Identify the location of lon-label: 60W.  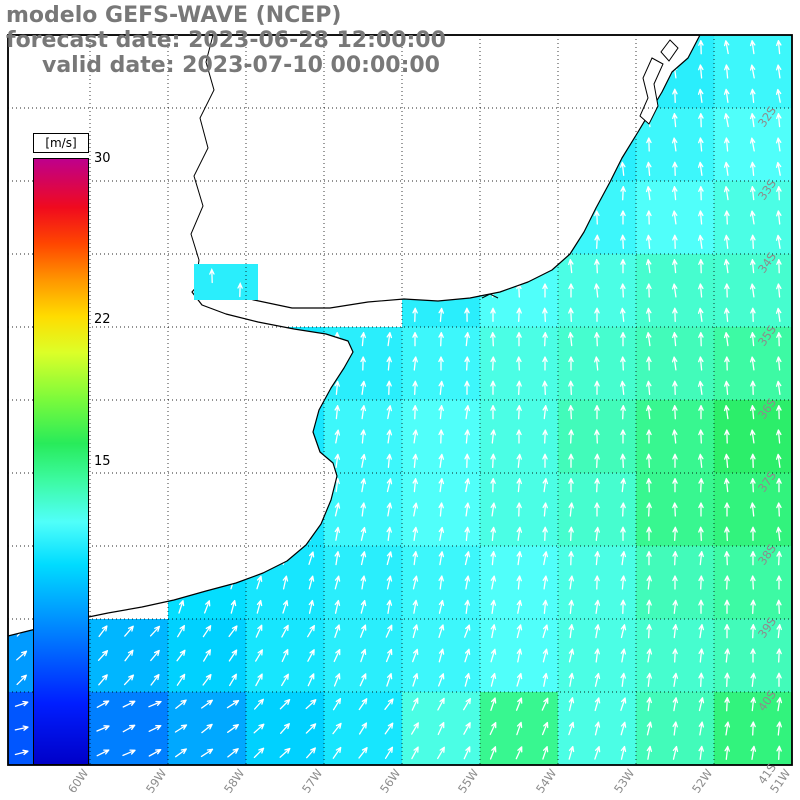
(78, 780).